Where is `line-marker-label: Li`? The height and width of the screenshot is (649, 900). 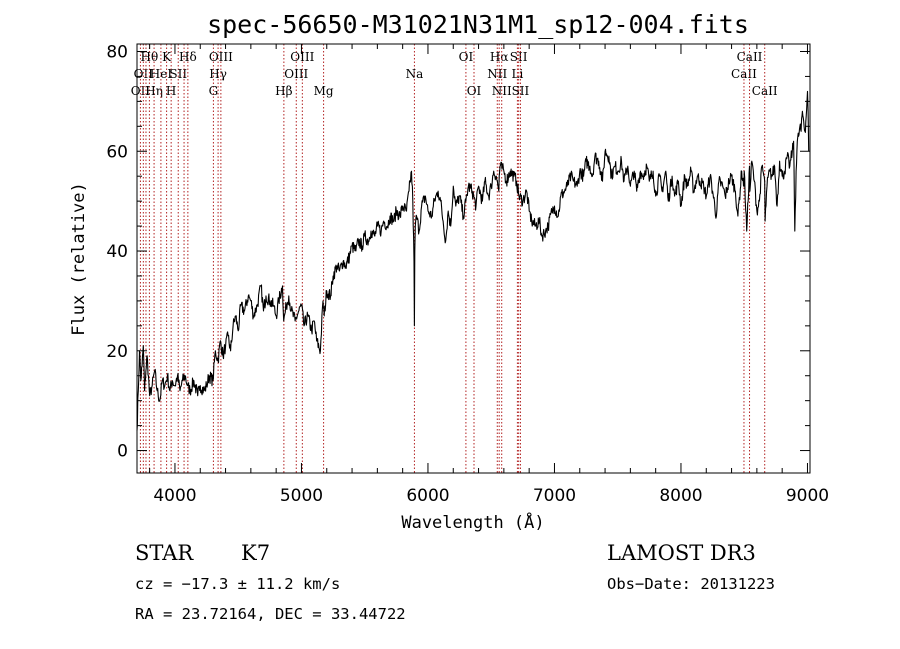 line-marker-label: Li is located at coordinates (517, 74).